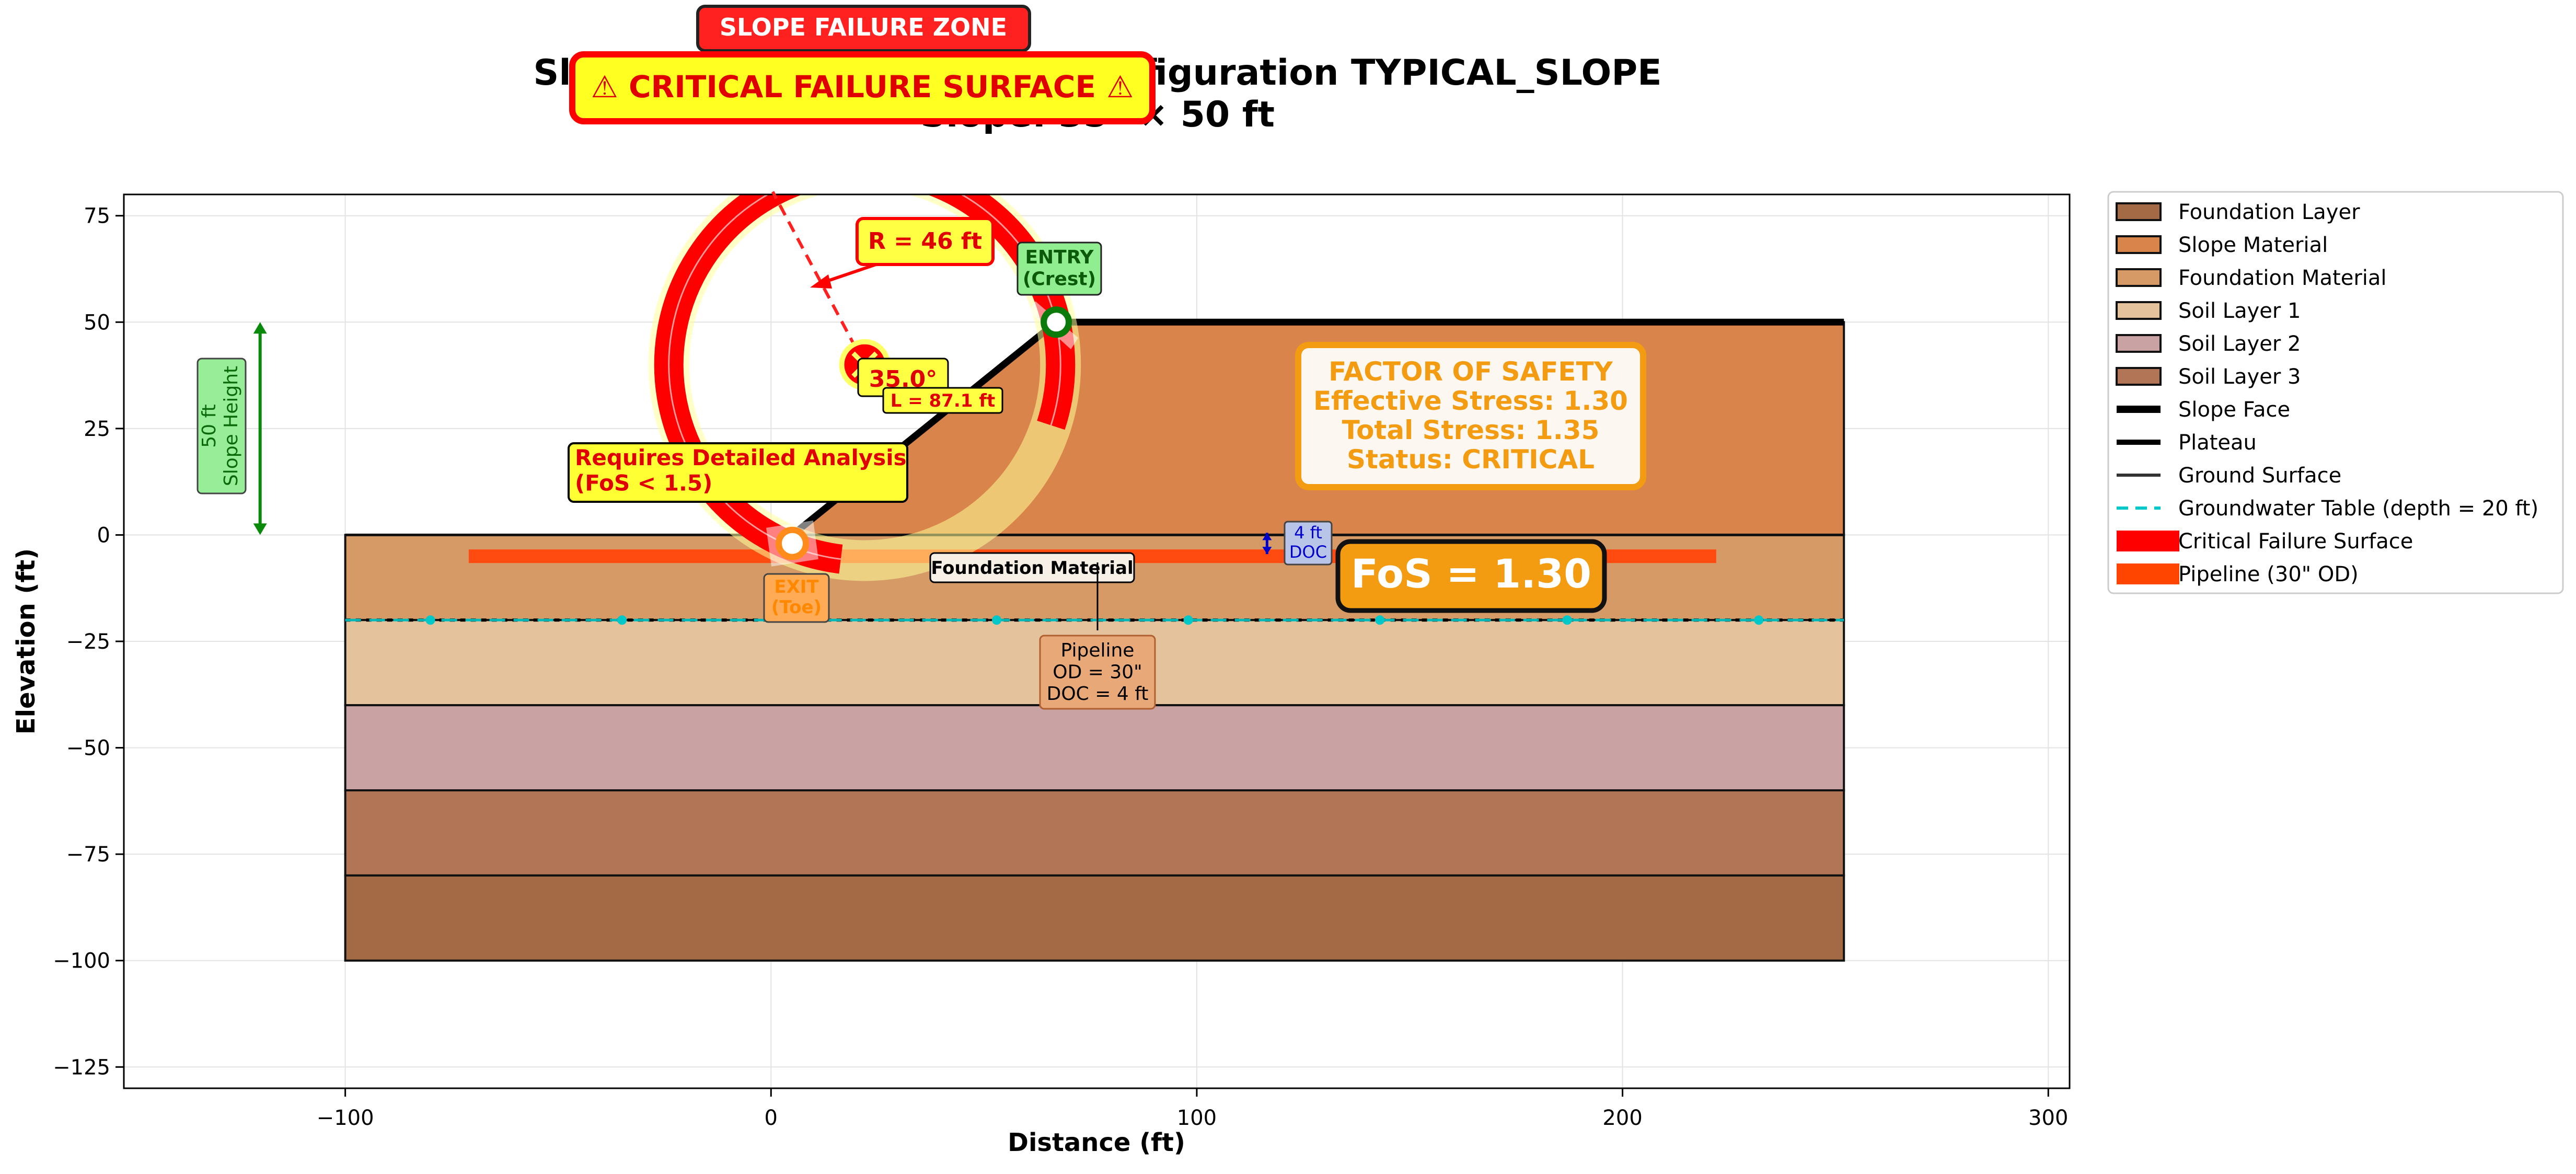  I want to click on critical-failure-banner: ⚠ CRITICAL FAILURE SURFACE ⚠, so click(862, 88).